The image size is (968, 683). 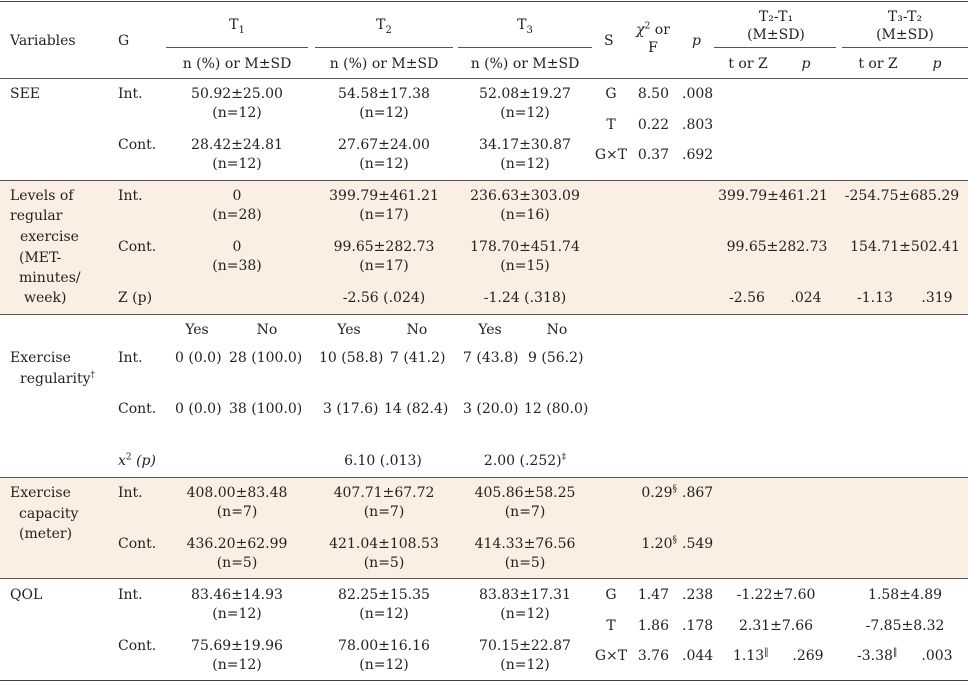 I want to click on cell: 9 (56.2), so click(x=556, y=358).